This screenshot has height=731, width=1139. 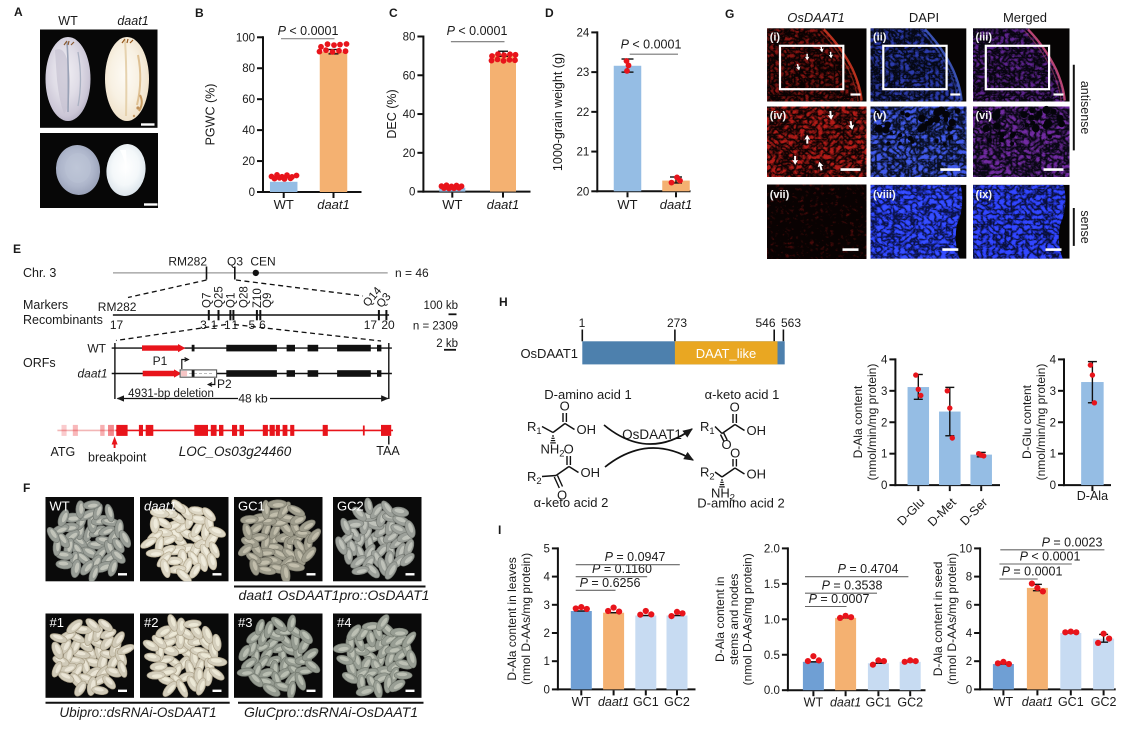 I want to click on svg-text: 2.0, so click(x=772, y=549).